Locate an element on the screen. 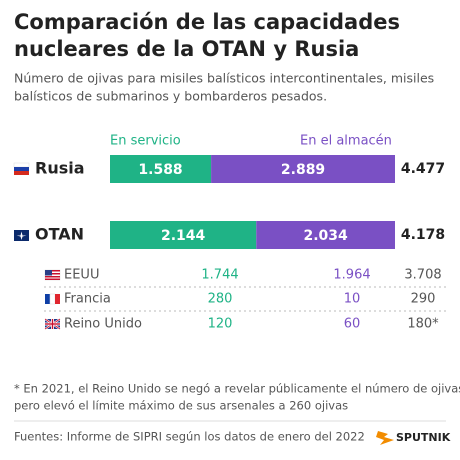  legend-label: En servicio is located at coordinates (145, 141).